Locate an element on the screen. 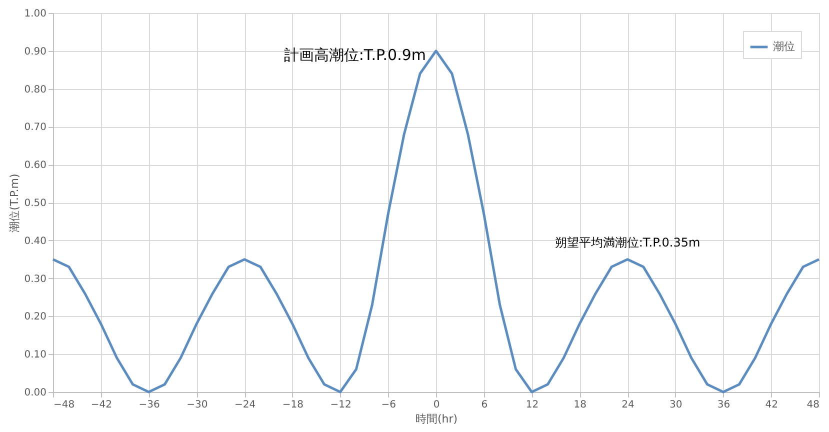  x-tick-label: 30 is located at coordinates (676, 405).